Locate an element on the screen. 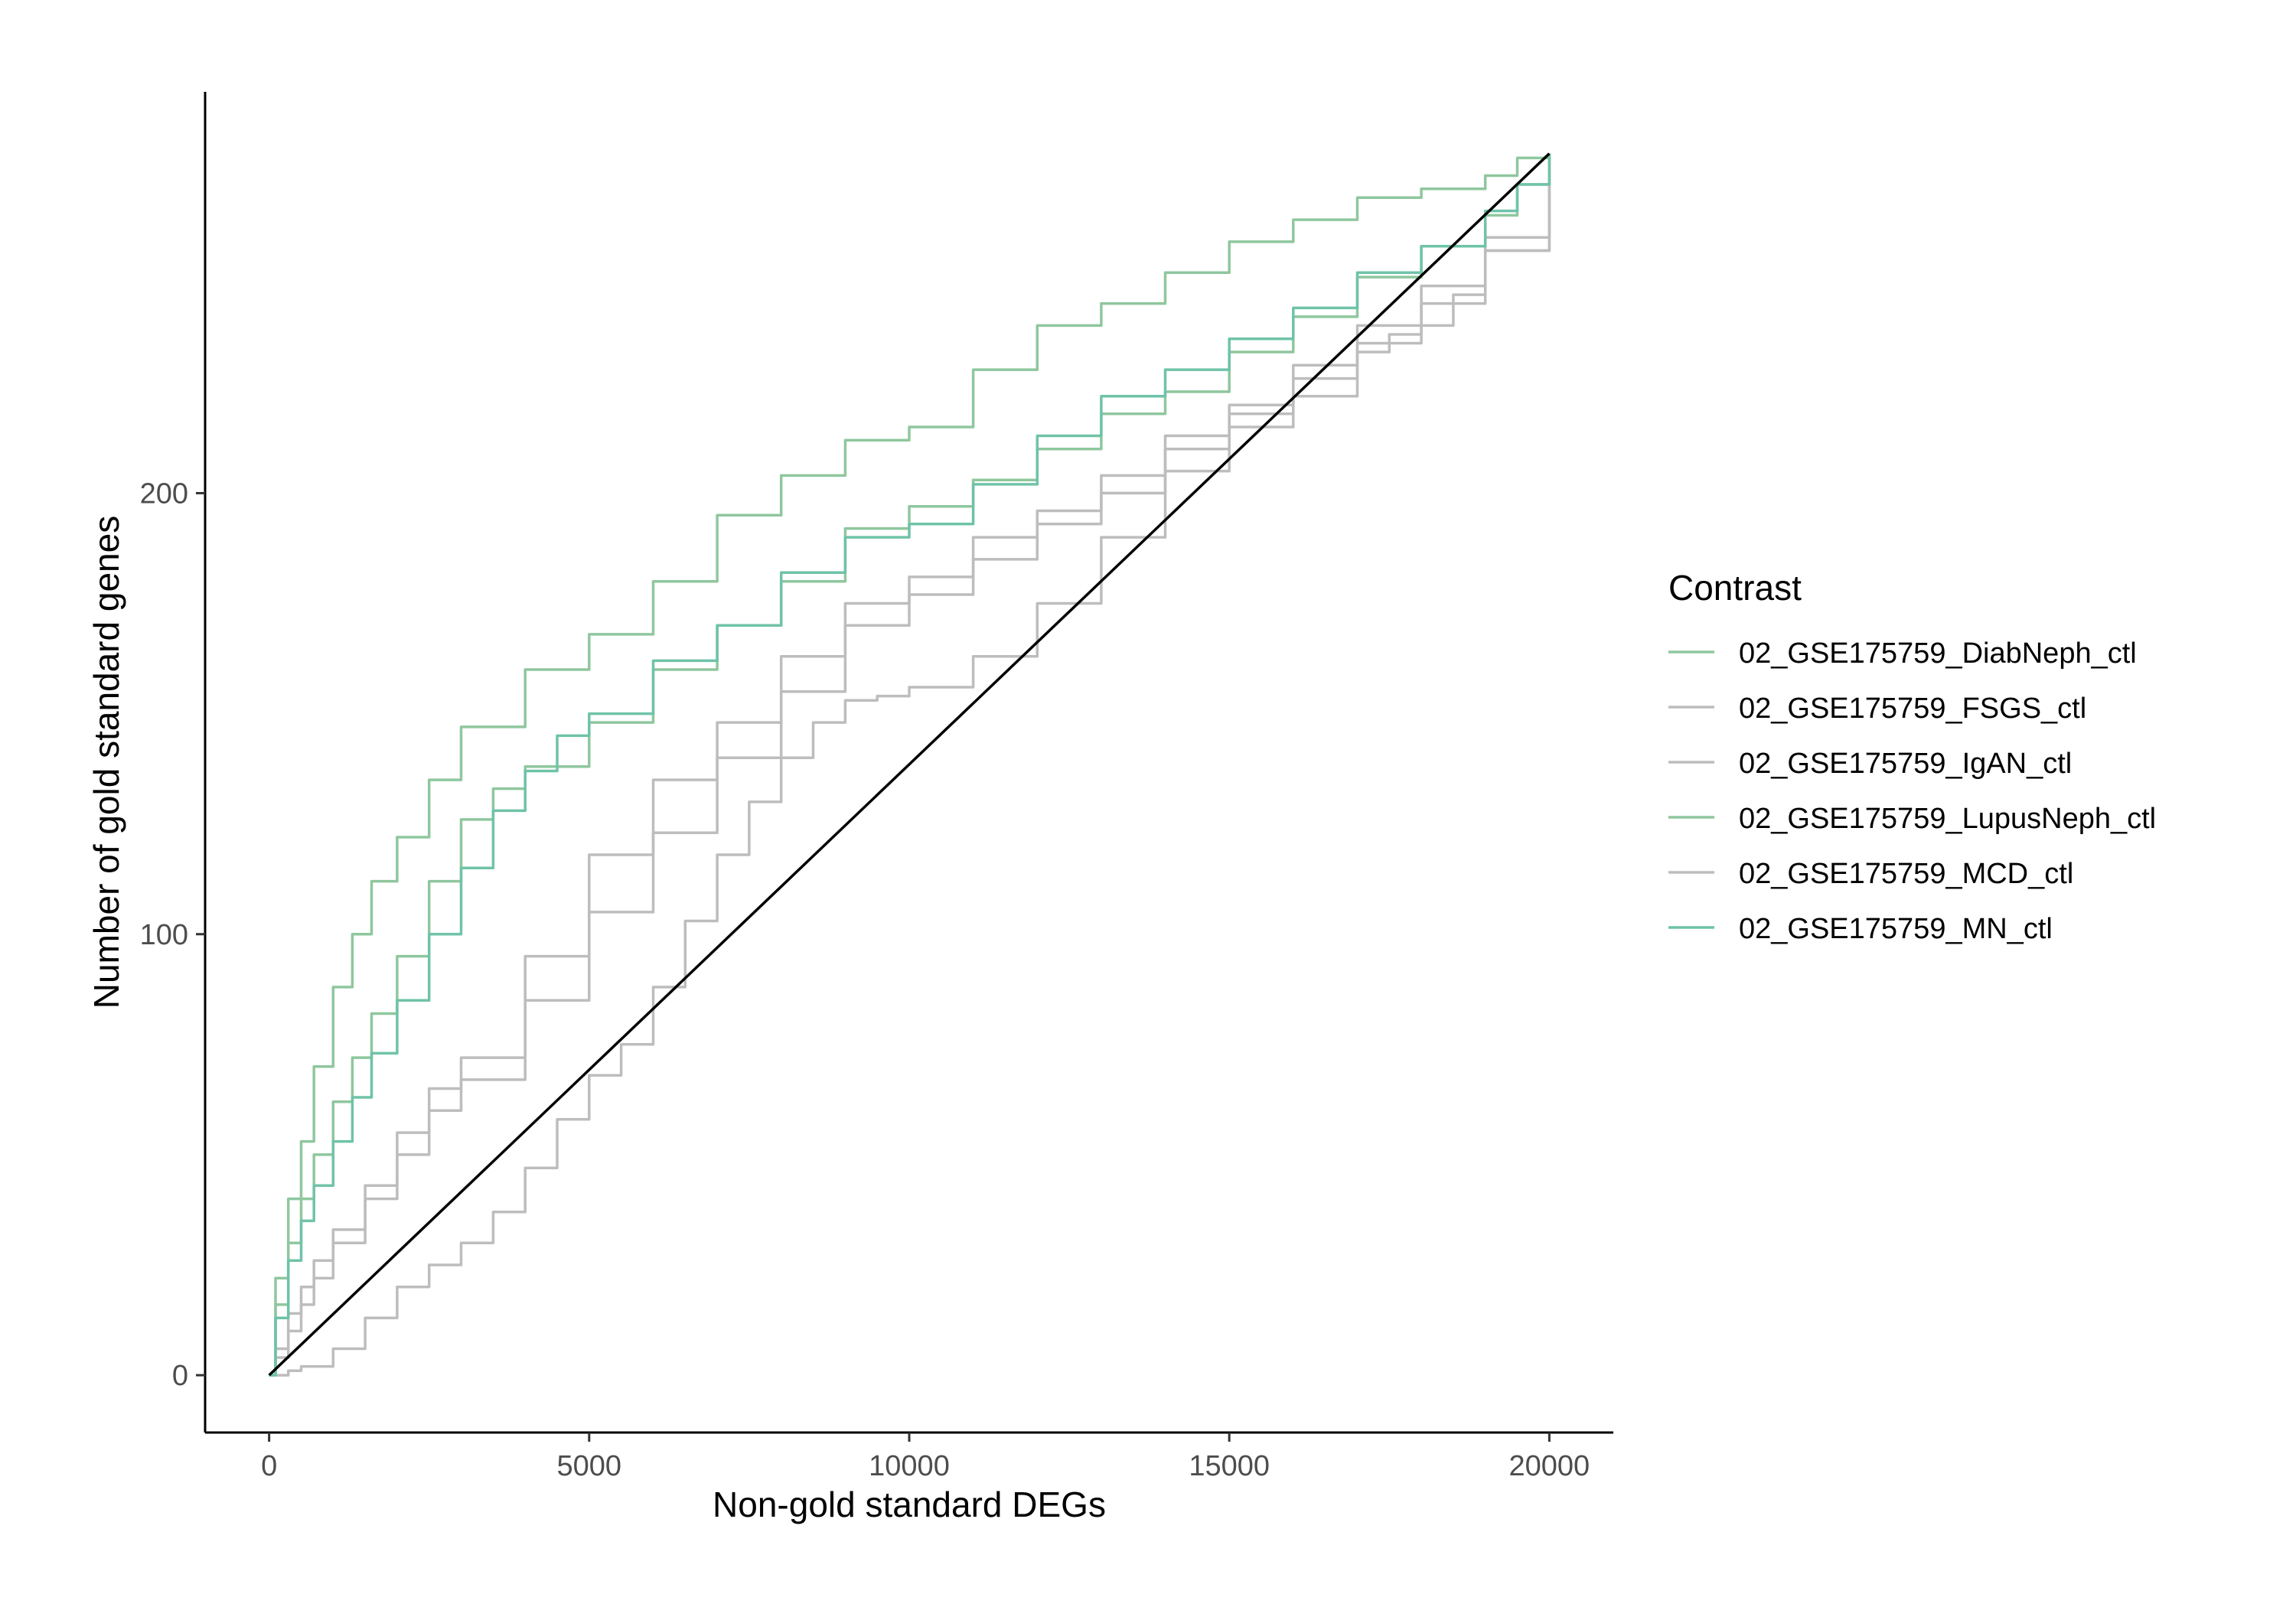 This screenshot has width=2296, height=1607. legend-label-6: 02_GSE175759_MN_ctl is located at coordinates (1896, 929).